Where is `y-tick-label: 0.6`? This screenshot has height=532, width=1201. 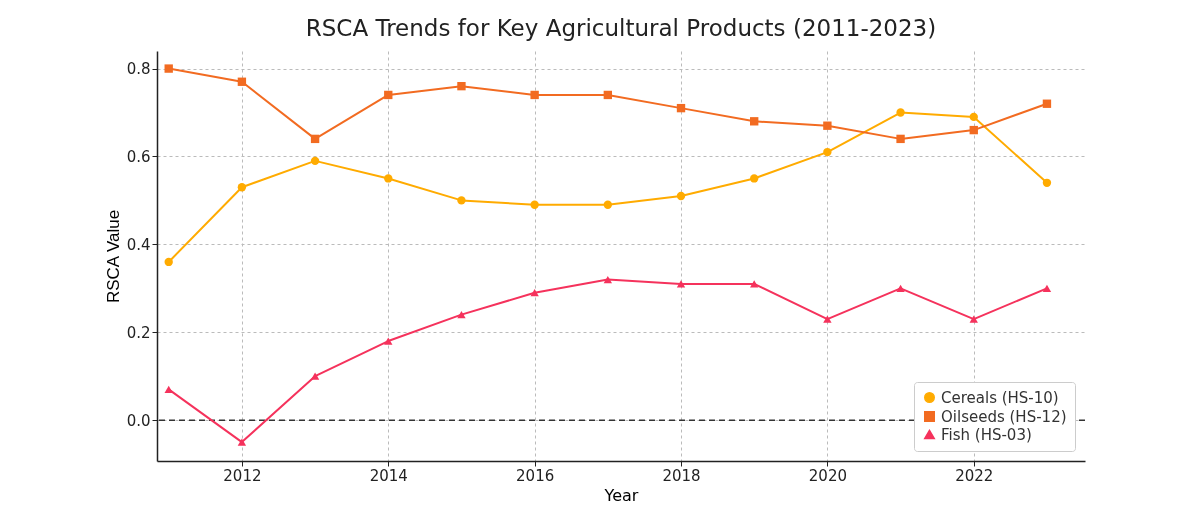 y-tick-label: 0.6 is located at coordinates (138, 156).